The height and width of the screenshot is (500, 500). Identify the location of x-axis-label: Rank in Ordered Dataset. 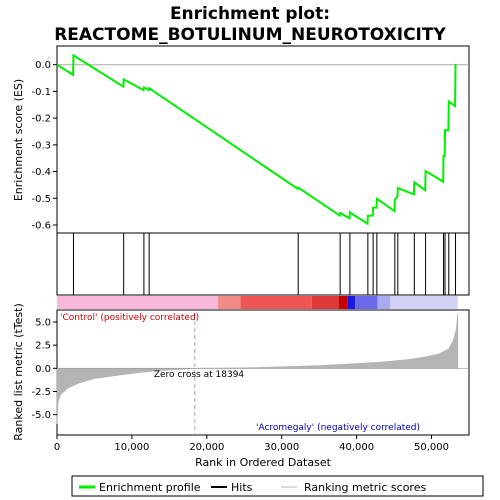
(263, 462).